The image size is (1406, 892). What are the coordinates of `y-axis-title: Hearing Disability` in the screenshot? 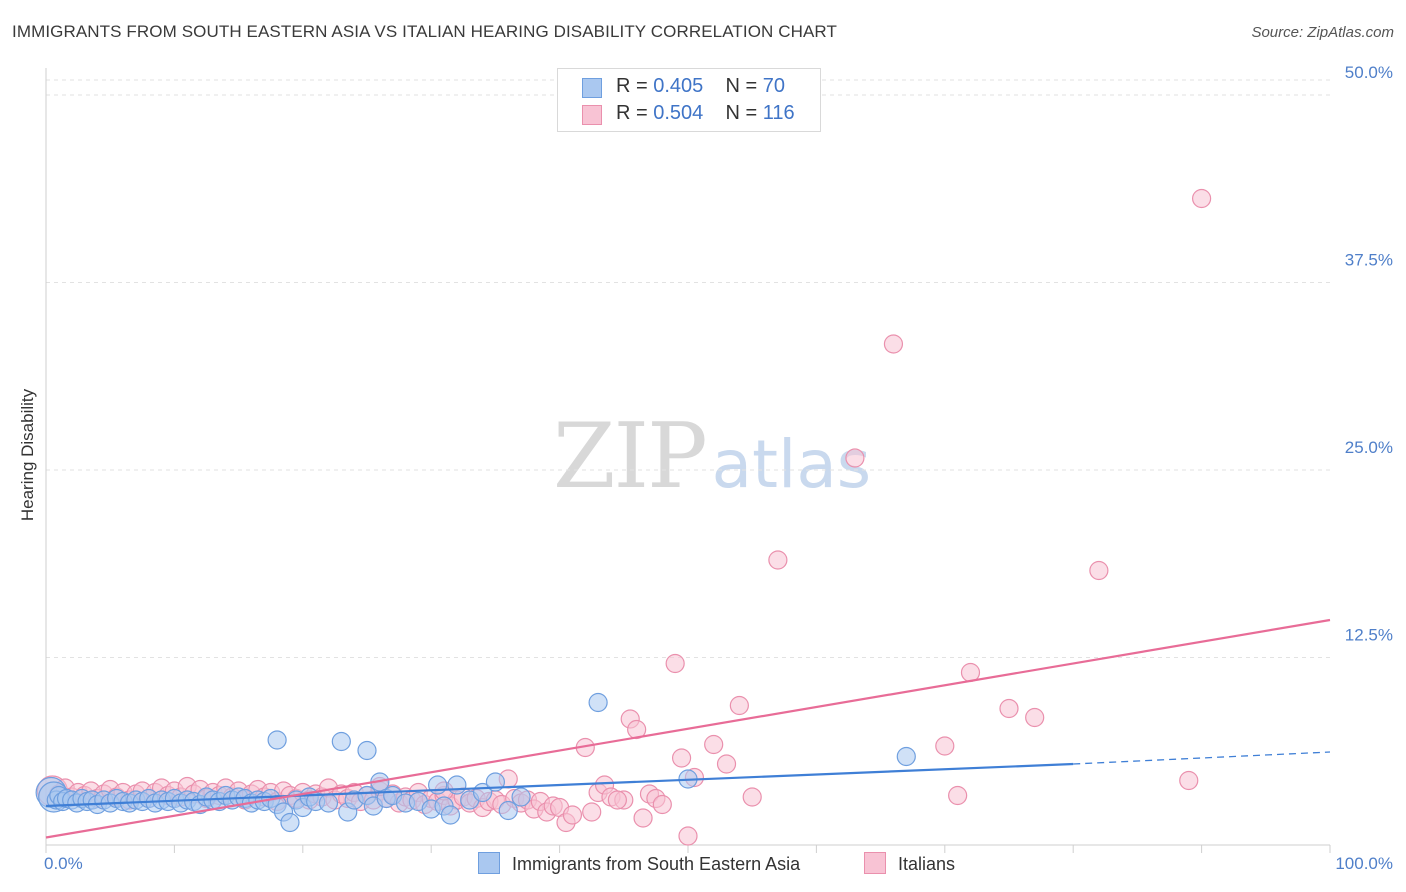 It's located at (27, 454).